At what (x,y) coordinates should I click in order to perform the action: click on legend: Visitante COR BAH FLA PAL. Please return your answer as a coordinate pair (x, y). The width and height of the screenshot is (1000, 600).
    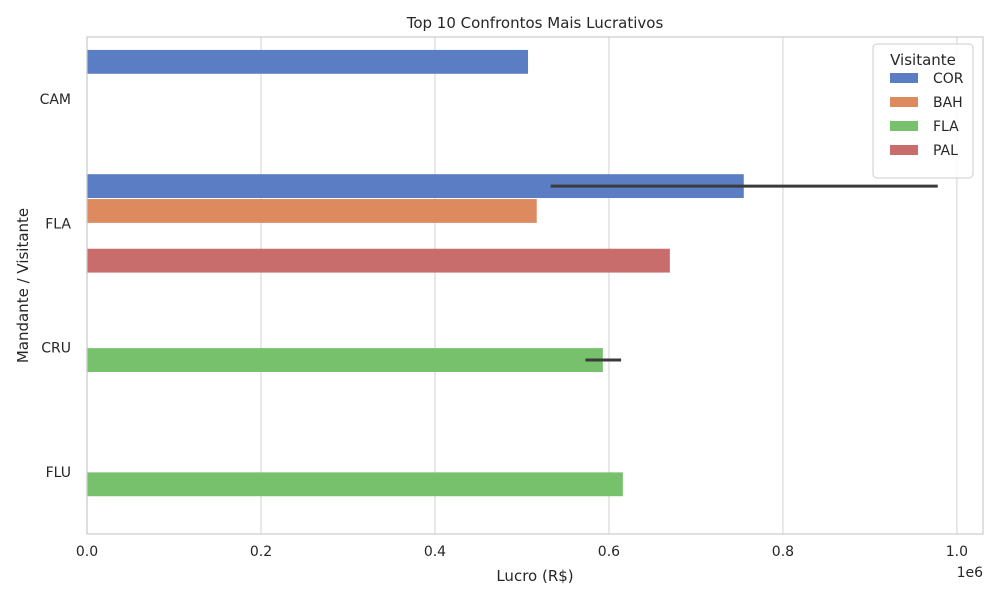
    Looking at the image, I should click on (923, 111).